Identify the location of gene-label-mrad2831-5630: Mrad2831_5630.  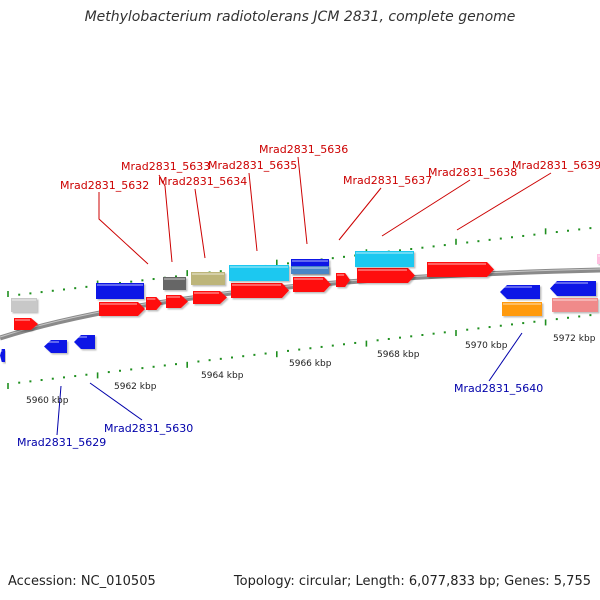
(148, 428).